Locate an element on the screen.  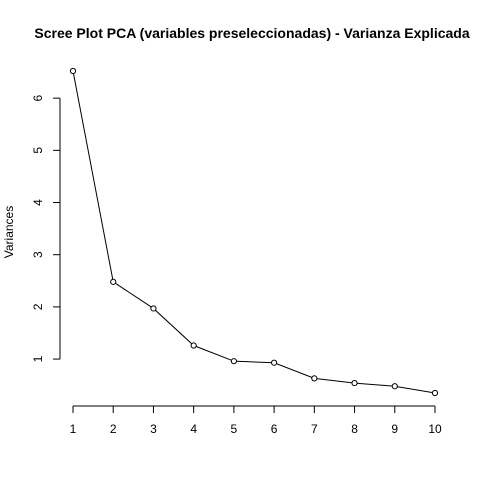
y-tick-label: 3 is located at coordinates (38, 254).